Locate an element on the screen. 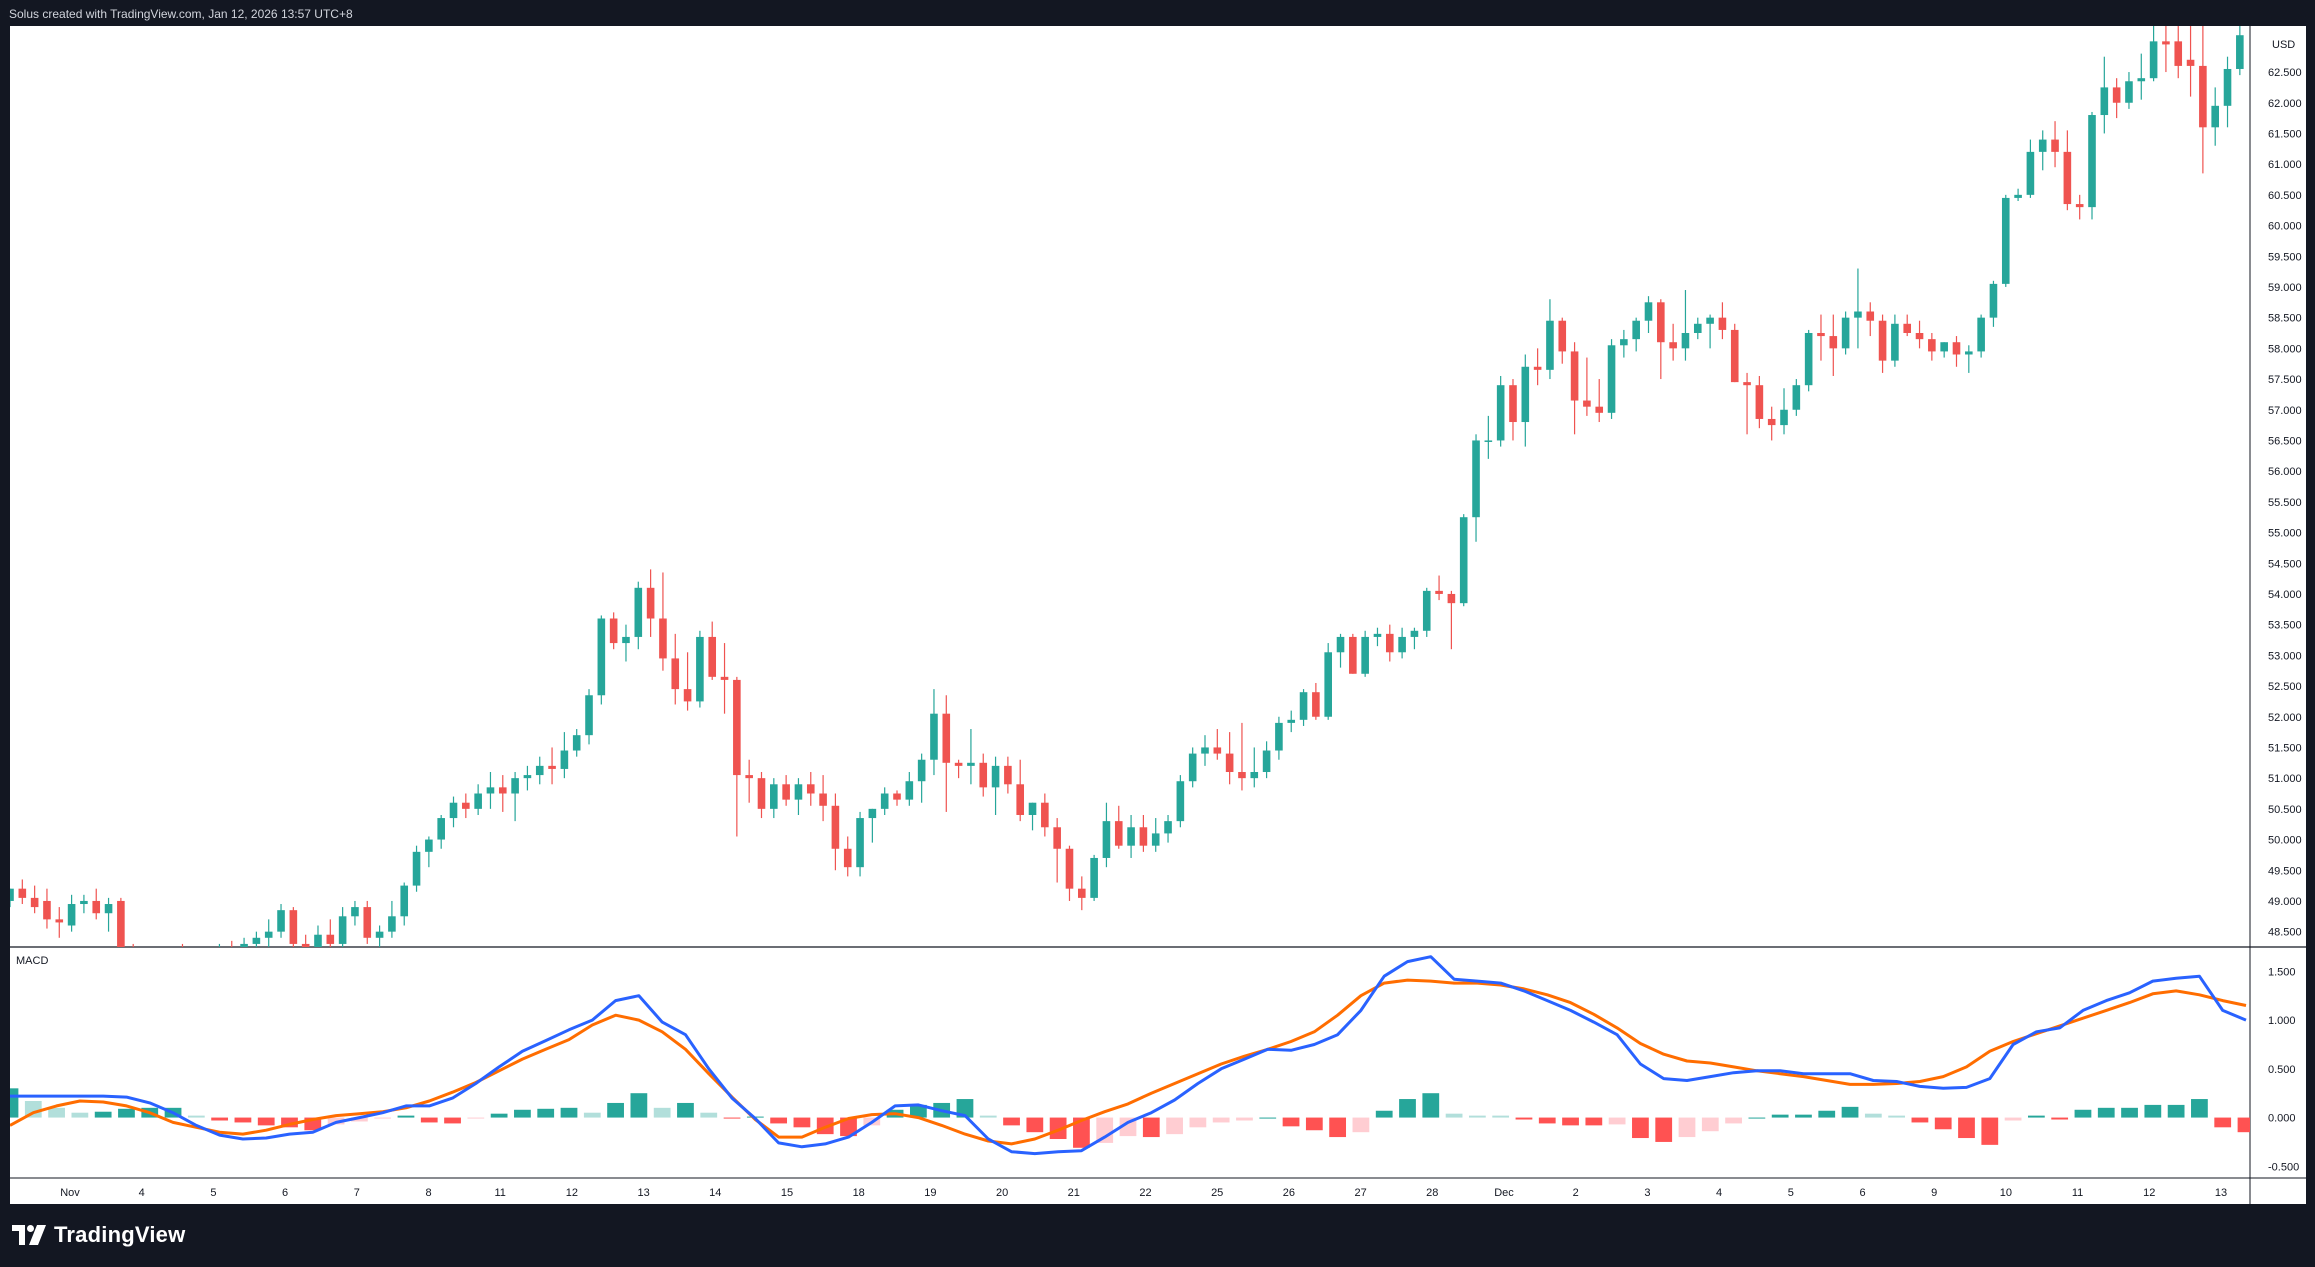 This screenshot has height=1267, width=2315. tradingview-logo: TradingView is located at coordinates (98, 1235).